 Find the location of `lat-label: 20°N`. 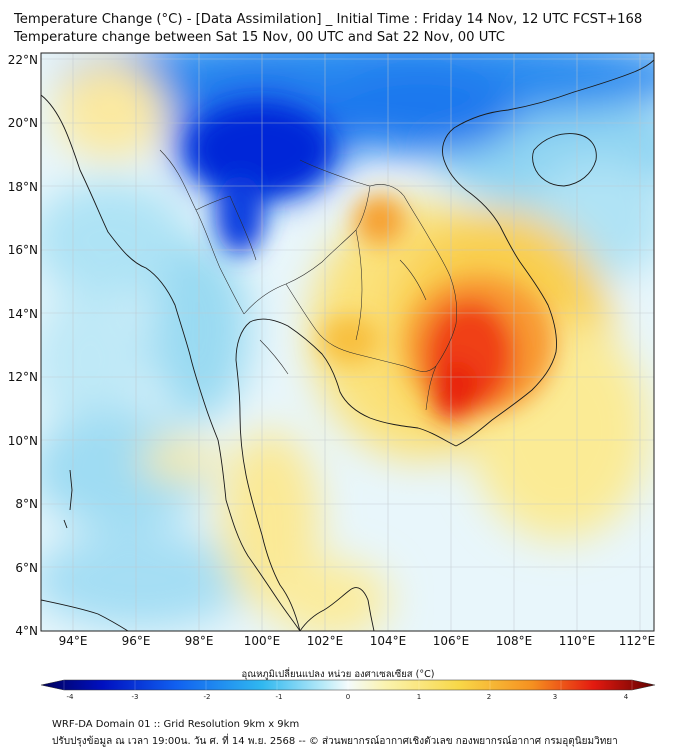

lat-label: 20°N is located at coordinates (23, 123).